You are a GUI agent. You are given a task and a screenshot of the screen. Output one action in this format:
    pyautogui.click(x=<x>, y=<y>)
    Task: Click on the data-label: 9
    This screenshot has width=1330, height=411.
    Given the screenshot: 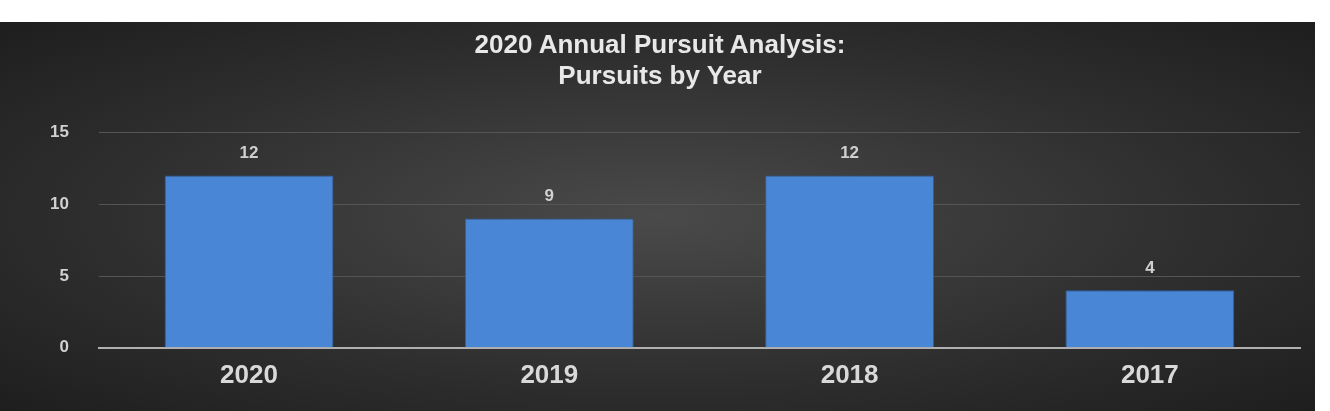 What is the action you would take?
    pyautogui.click(x=549, y=195)
    